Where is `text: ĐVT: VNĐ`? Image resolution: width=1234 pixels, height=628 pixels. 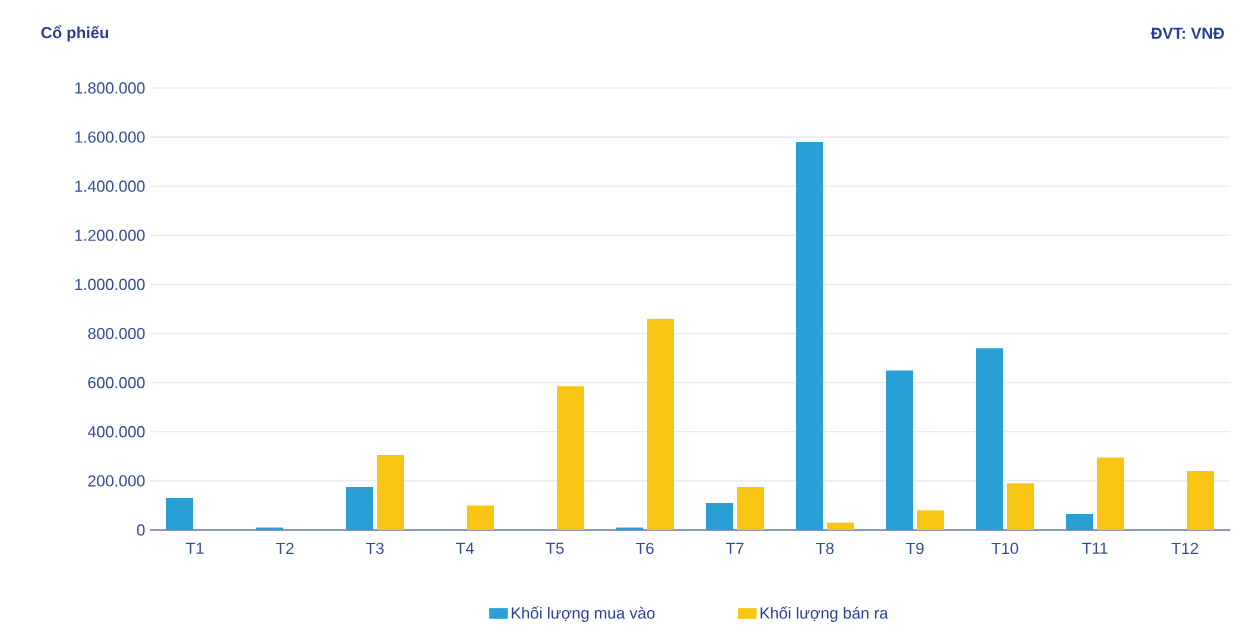 text: ĐVT: VNĐ is located at coordinates (1187, 33).